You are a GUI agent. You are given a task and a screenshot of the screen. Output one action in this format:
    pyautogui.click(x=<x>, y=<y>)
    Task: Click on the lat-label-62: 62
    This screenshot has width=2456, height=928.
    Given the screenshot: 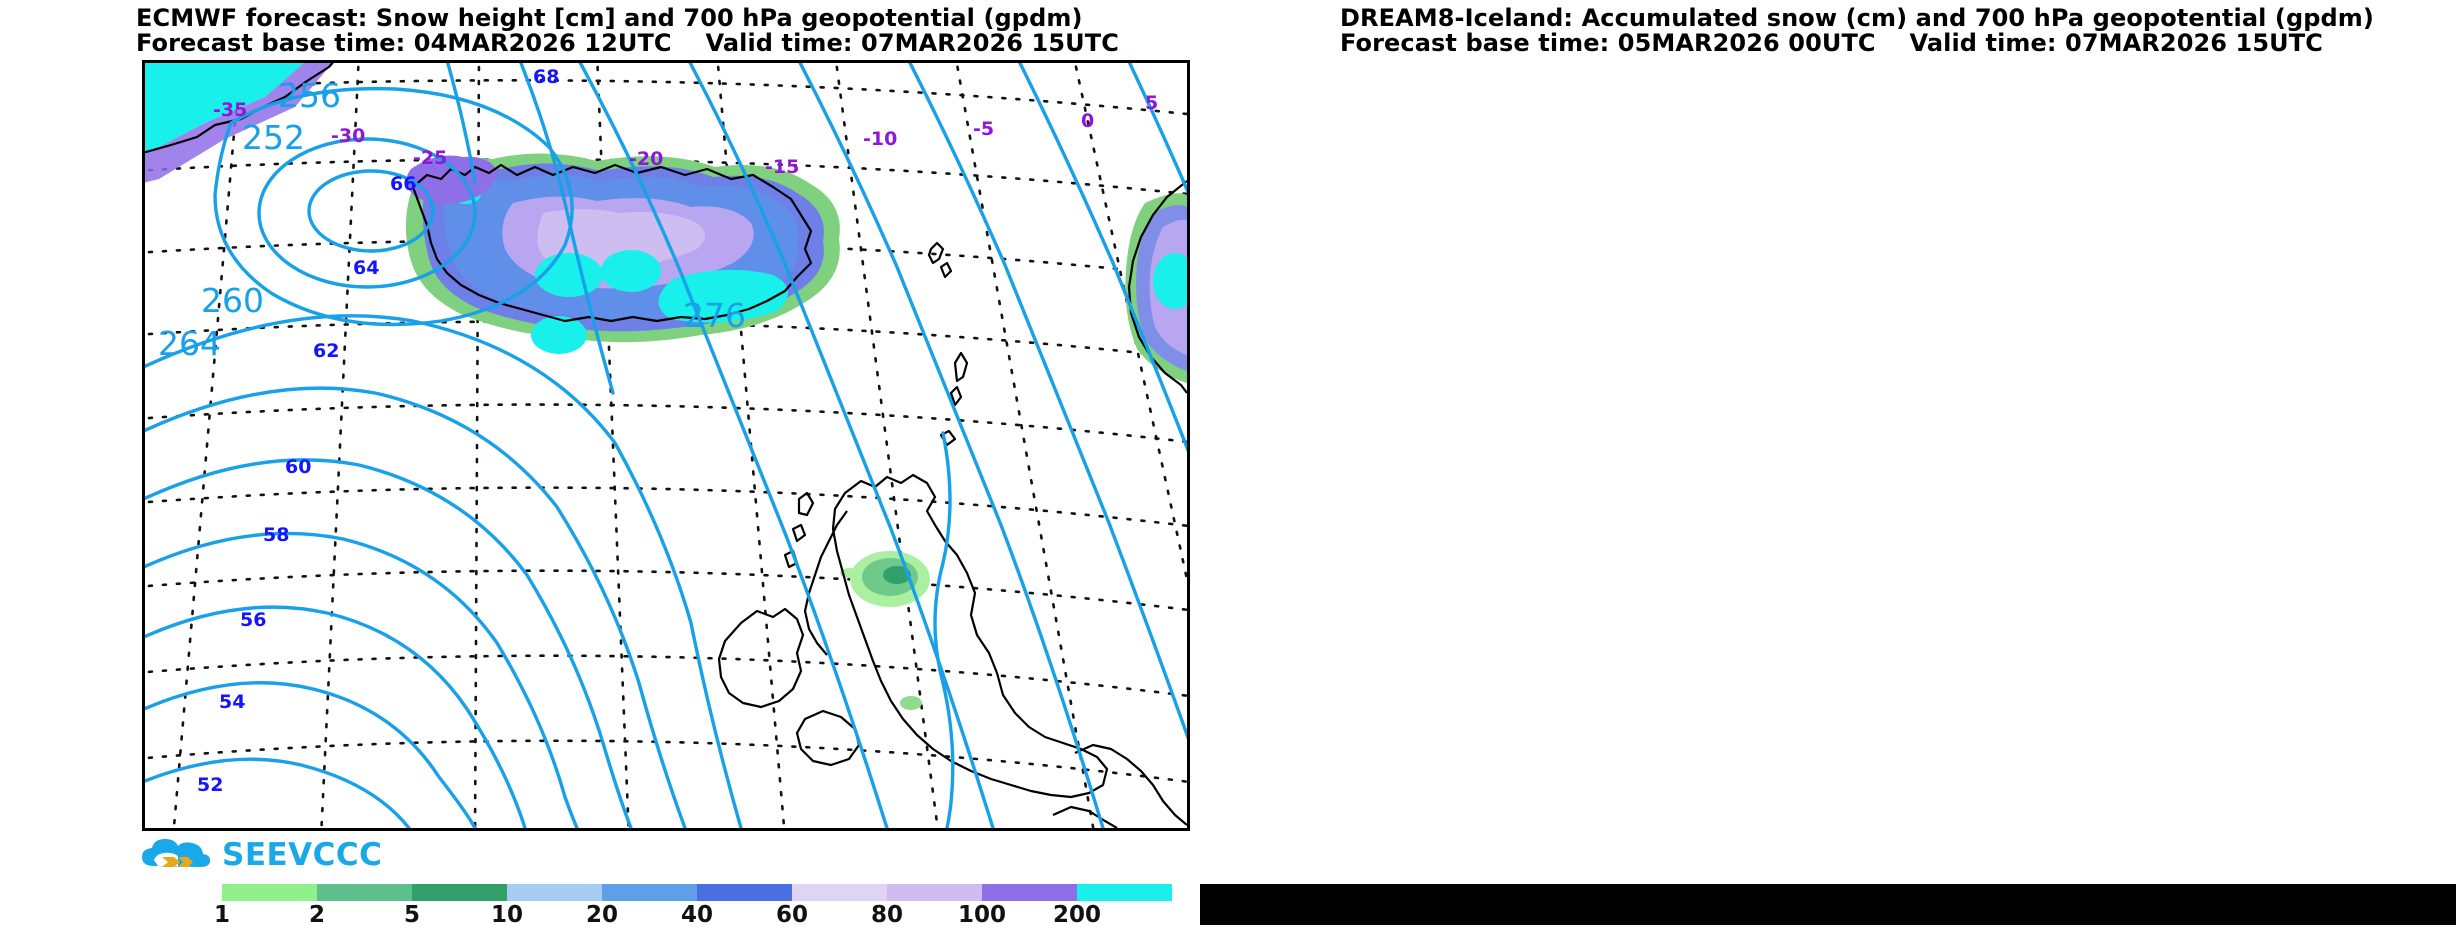 What is the action you would take?
    pyautogui.click(x=326, y=351)
    